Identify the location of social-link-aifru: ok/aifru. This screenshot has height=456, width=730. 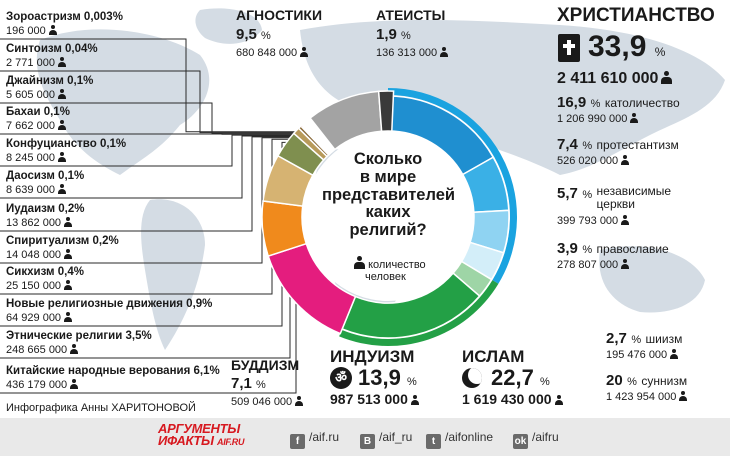
(536, 439).